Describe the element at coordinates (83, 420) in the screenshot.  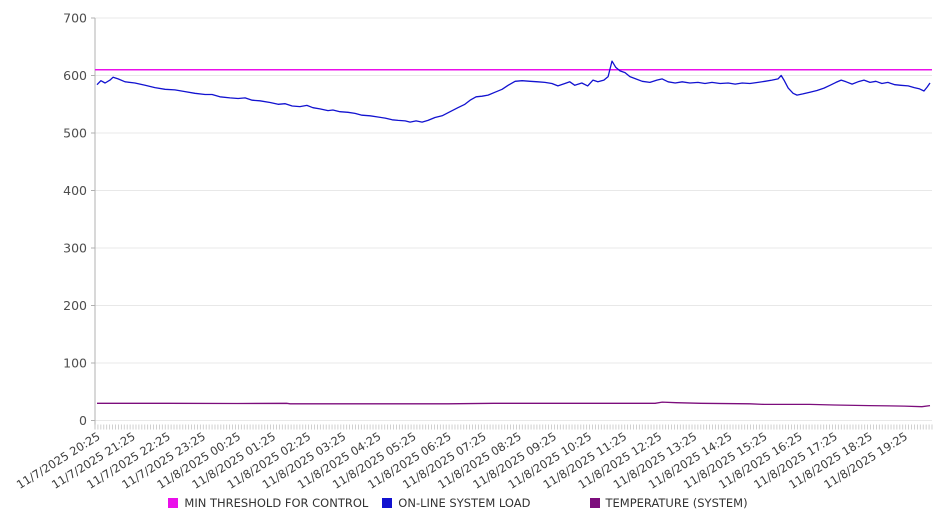
I see `svg-text: 0` at that location.